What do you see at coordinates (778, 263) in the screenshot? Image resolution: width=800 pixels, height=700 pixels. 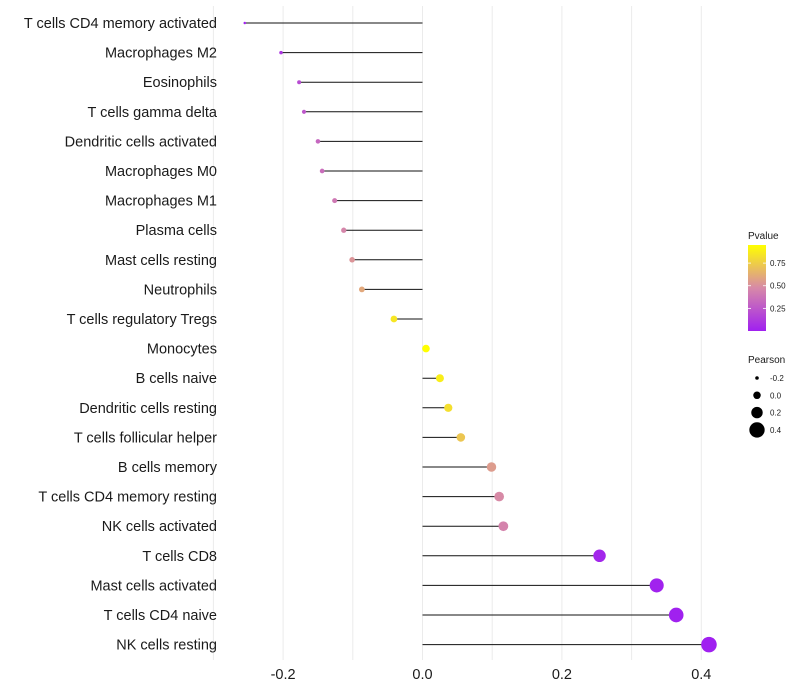 I see `colorbar-label: 0.75` at bounding box center [778, 263].